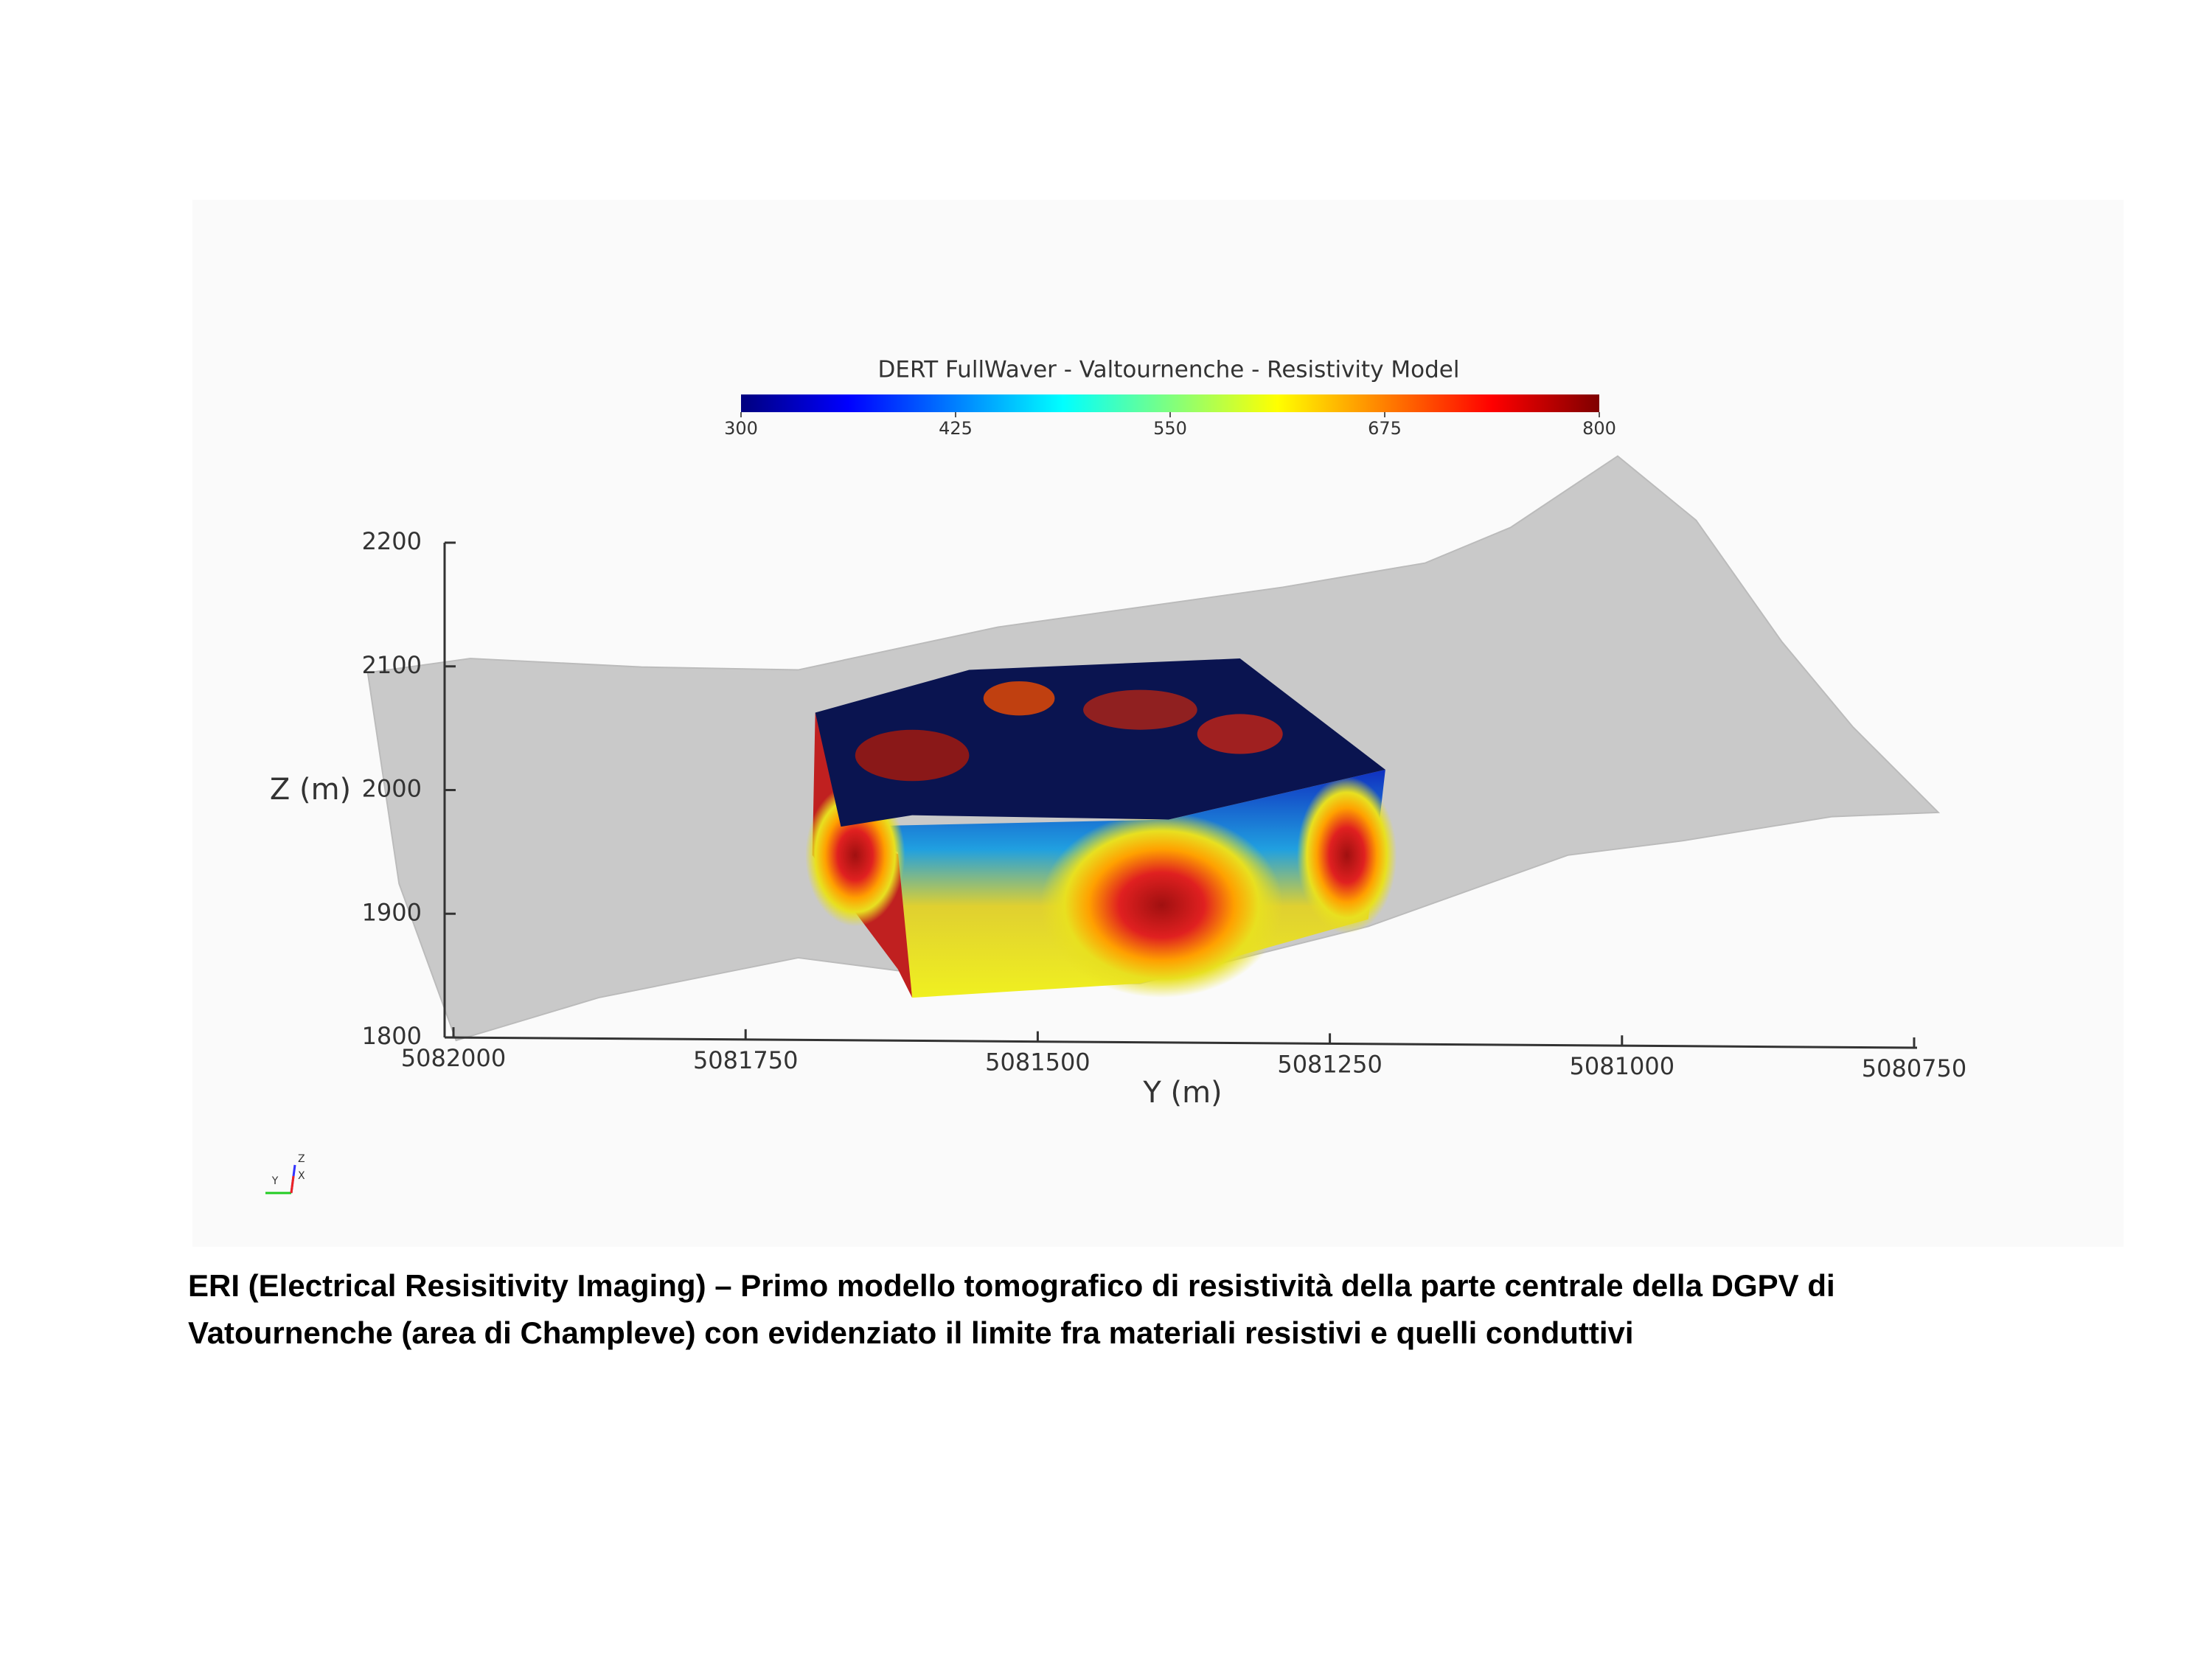  What do you see at coordinates (392, 541) in the screenshot?
I see `z-tick-label: 2200` at bounding box center [392, 541].